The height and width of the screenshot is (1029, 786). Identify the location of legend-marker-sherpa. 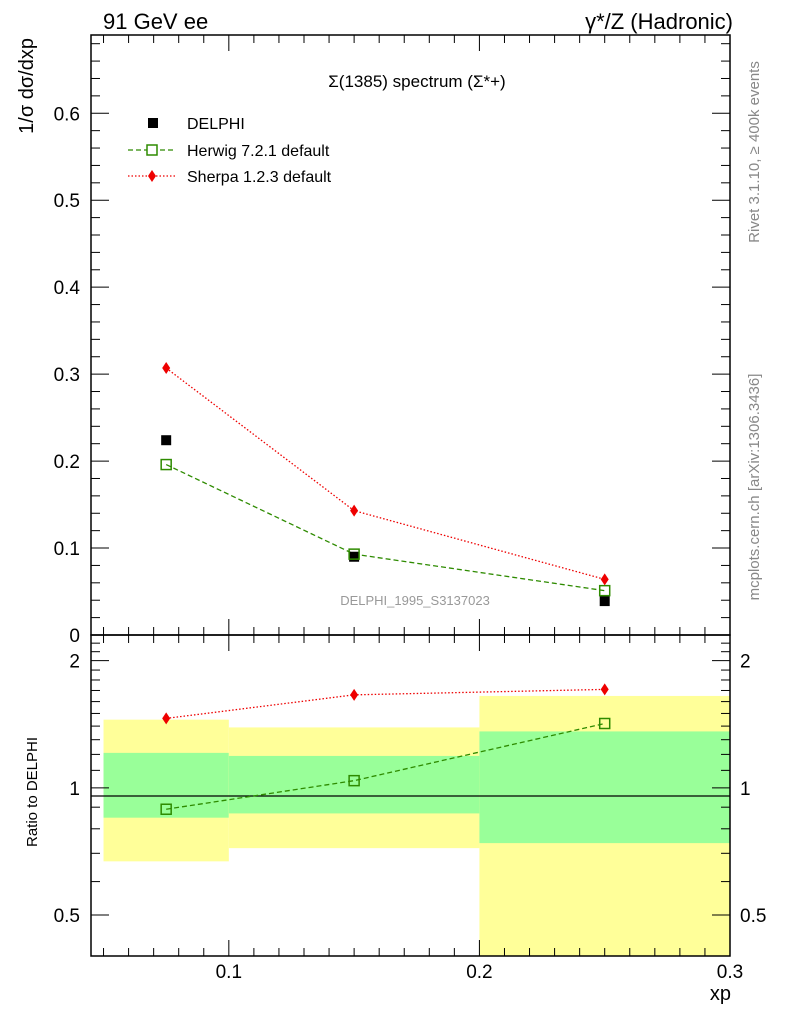
(152, 176).